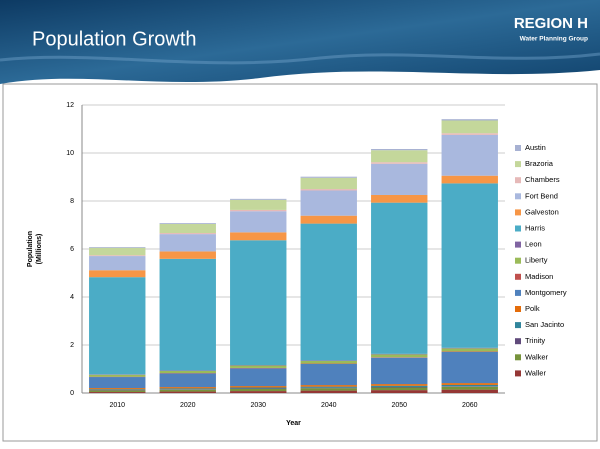 Image resolution: width=600 pixels, height=449 pixels. Describe the element at coordinates (114, 39) in the screenshot. I see `slide-title: Population Growth` at that location.